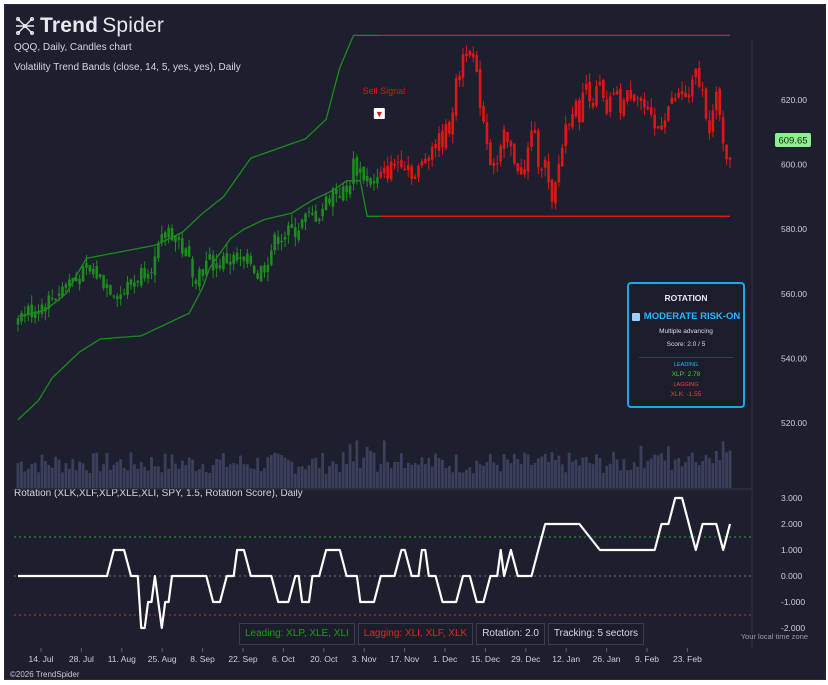  What do you see at coordinates (596, 634) in the screenshot?
I see `legend-tracking: Tracking: 5 sectors` at bounding box center [596, 634].